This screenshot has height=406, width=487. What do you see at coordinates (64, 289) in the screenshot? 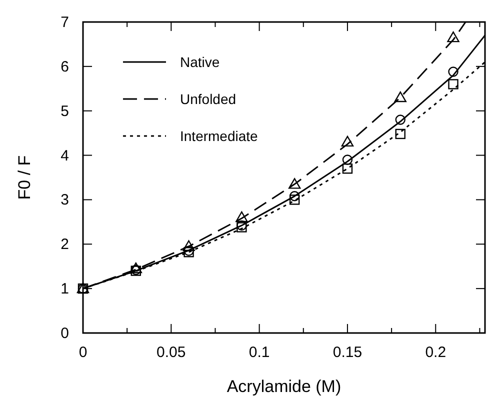
I see `y-tick-label: 1` at bounding box center [64, 289].